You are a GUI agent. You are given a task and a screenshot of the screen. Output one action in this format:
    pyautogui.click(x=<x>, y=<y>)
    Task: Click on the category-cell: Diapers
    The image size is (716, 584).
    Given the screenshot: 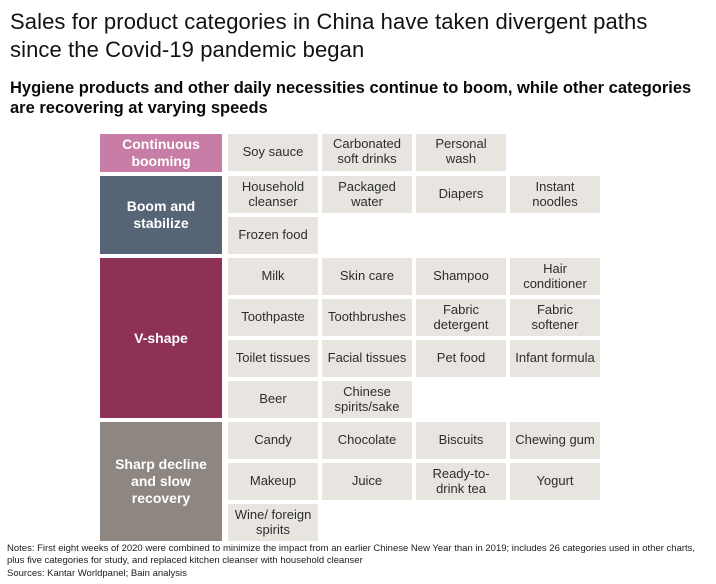 What is the action you would take?
    pyautogui.click(x=461, y=195)
    